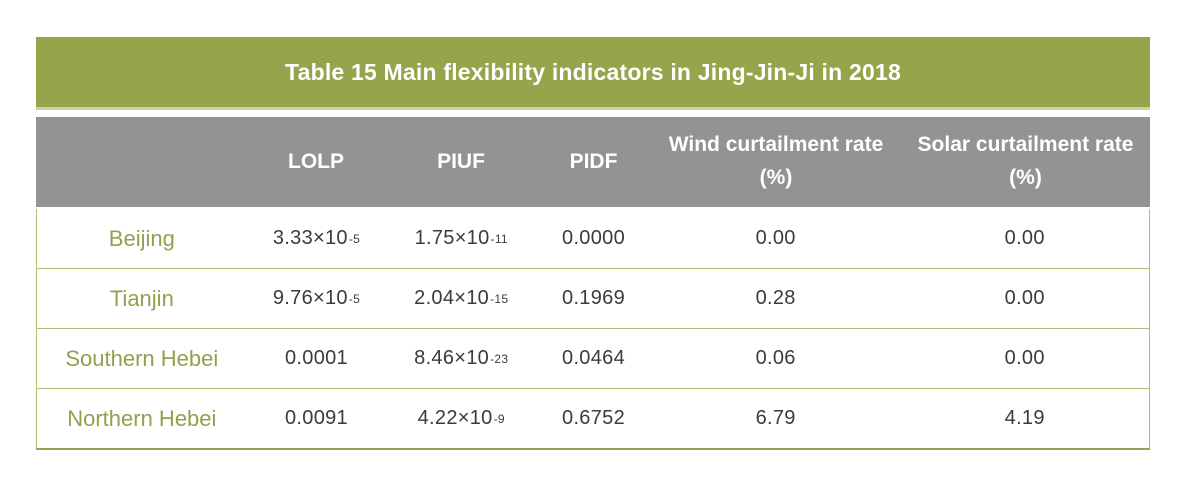 This screenshot has height=491, width=1186. I want to click on pidf-value: 0.0464, so click(593, 358).